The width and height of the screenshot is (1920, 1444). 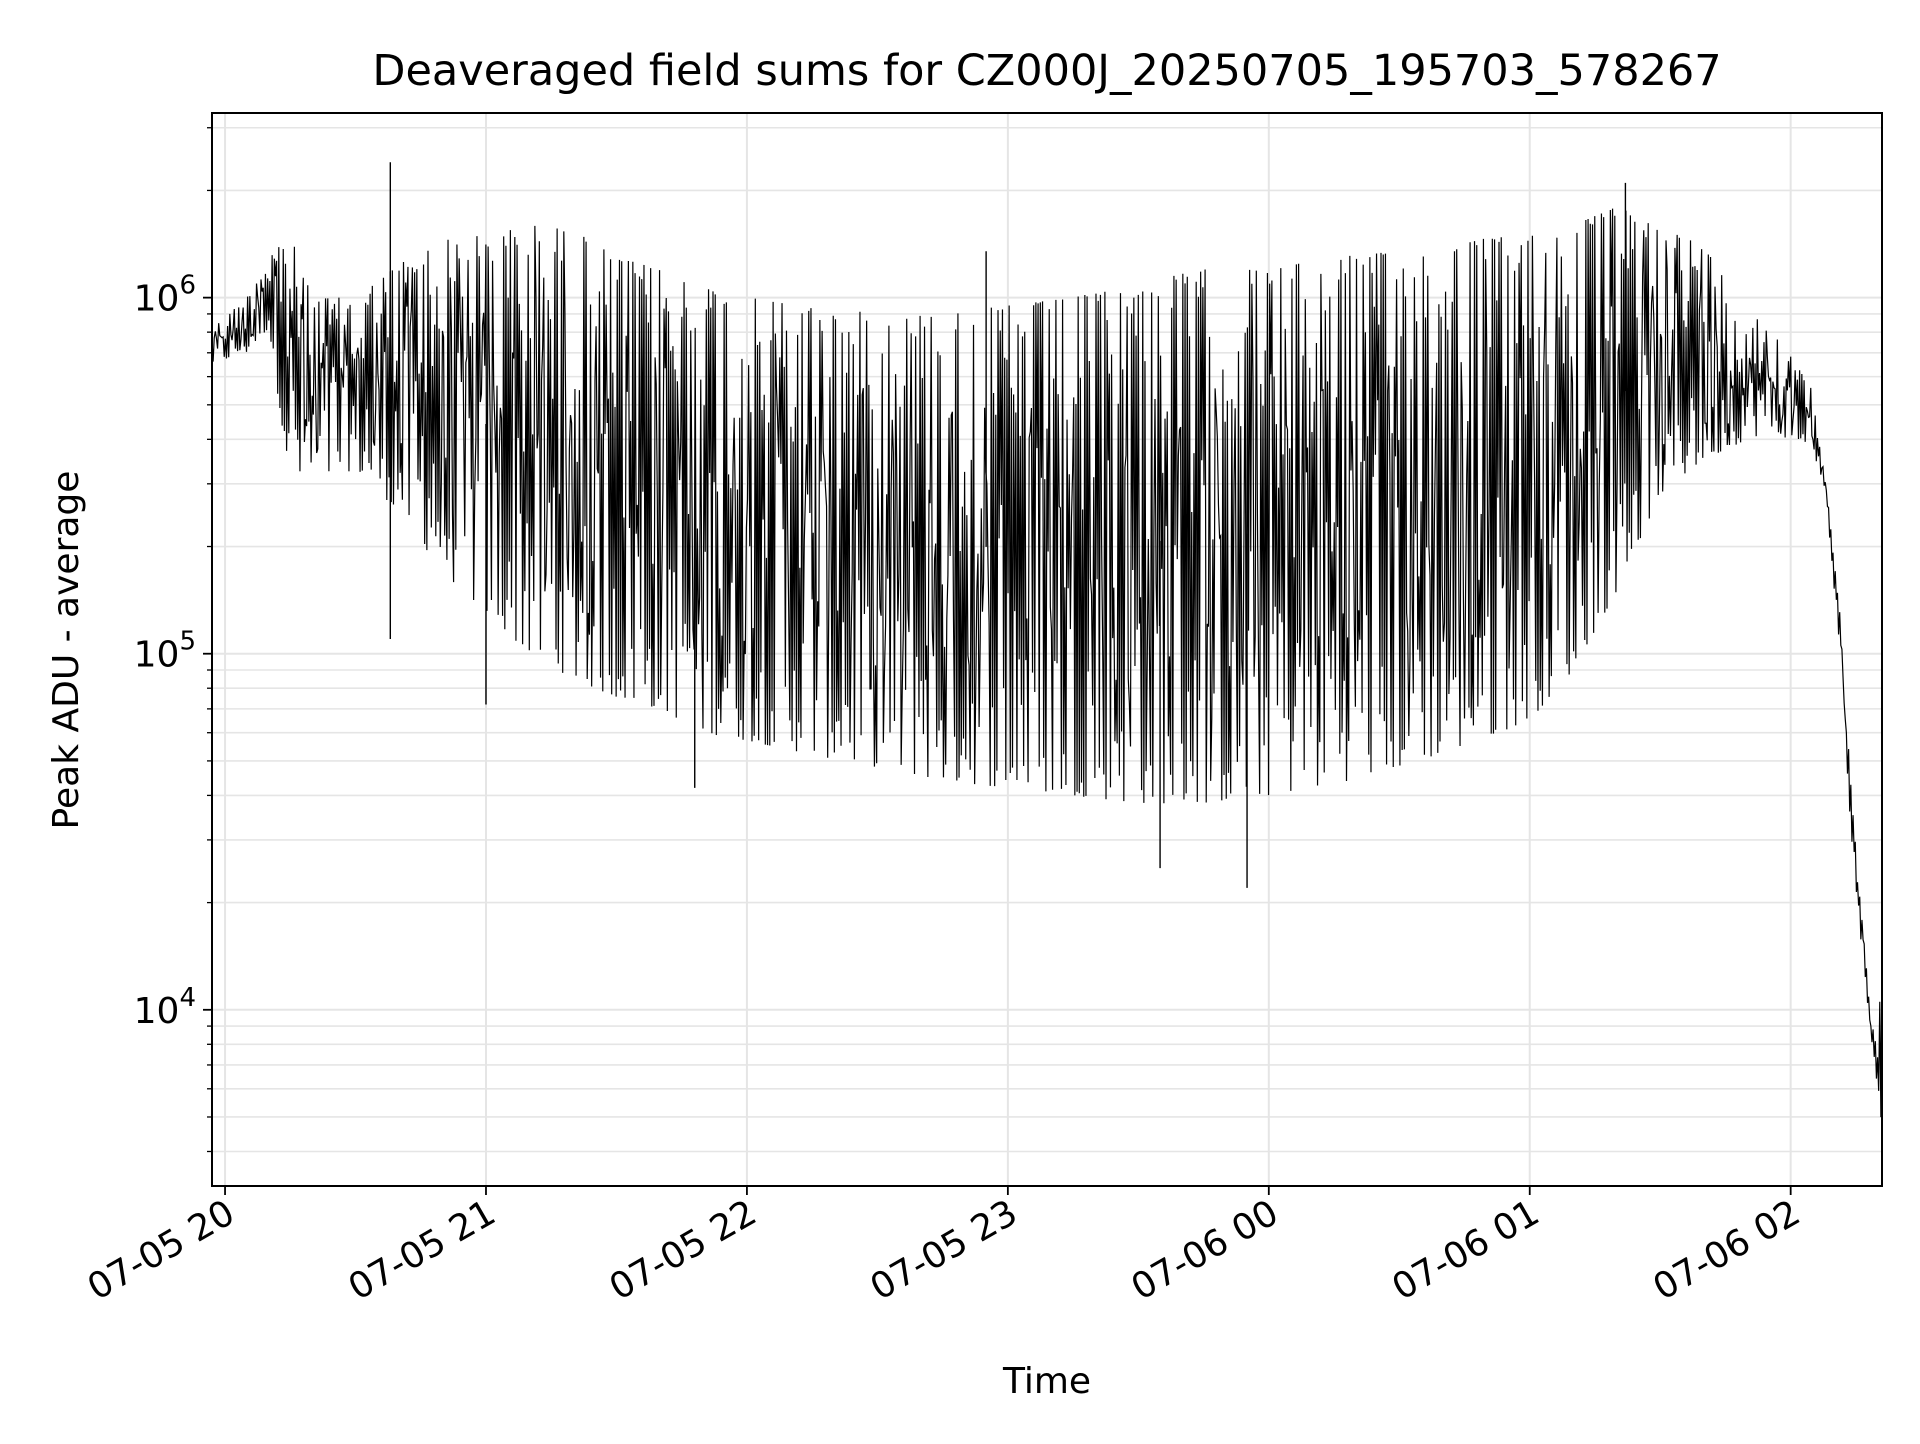 I want to click on y-tick-labels: 10⁴ 10⁵ 10⁶, so click(x=165, y=651).